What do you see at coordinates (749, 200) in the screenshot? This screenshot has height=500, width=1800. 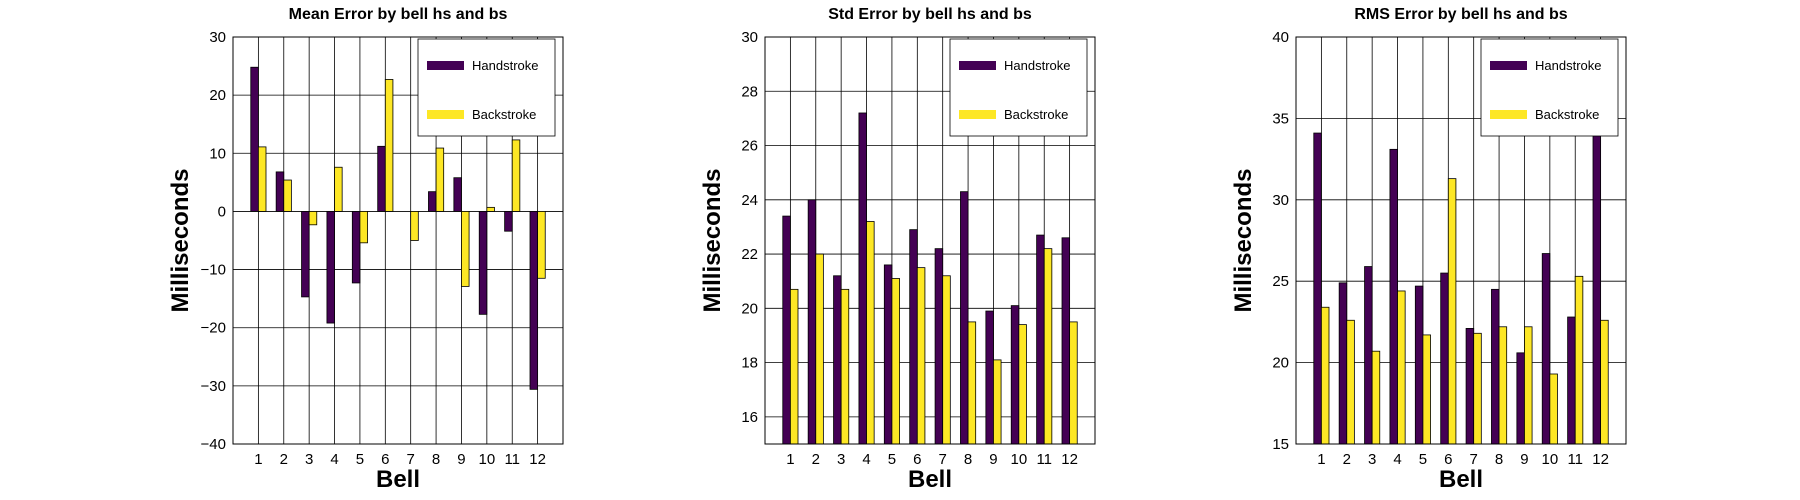 I see `y-tick-label: 24` at bounding box center [749, 200].